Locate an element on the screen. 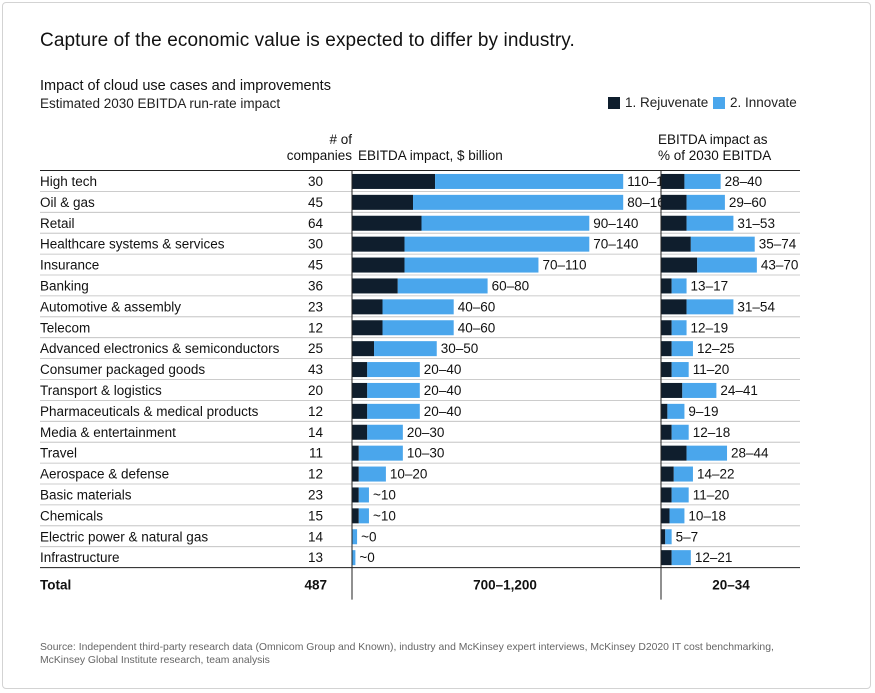 The image size is (875, 693). industry-label: Electric power & natural gas is located at coordinates (124, 536).